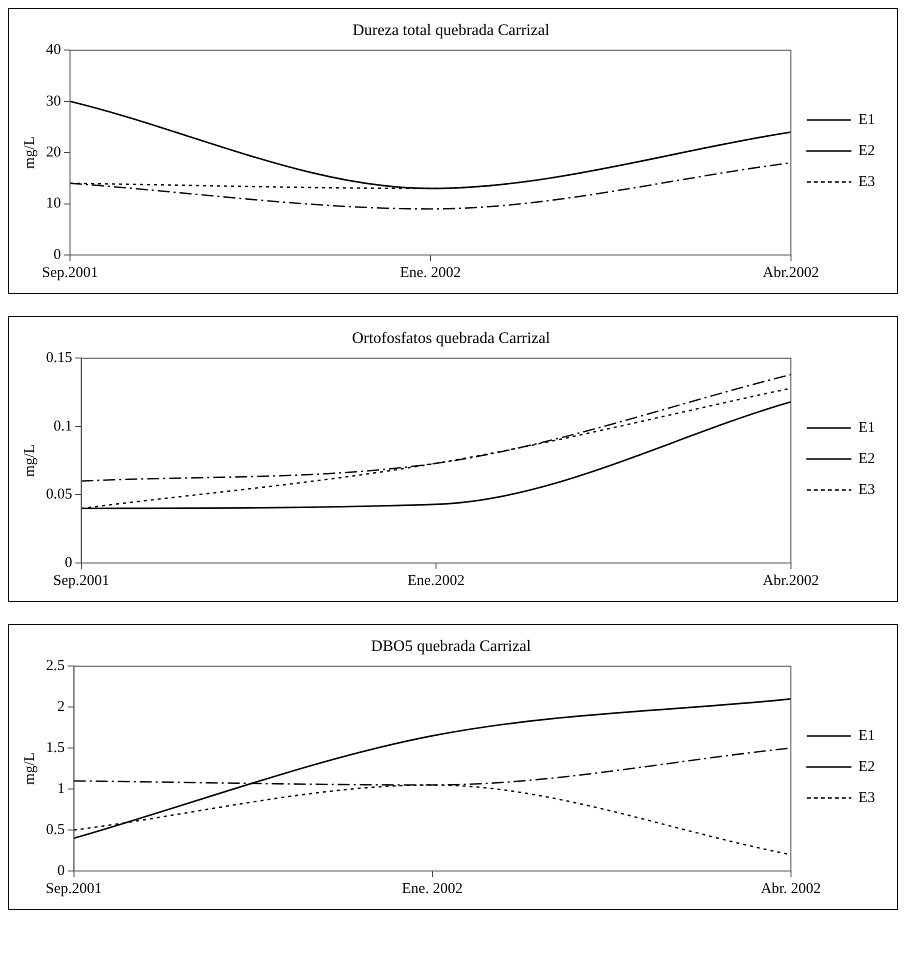 The height and width of the screenshot is (974, 909). Describe the element at coordinates (436, 580) in the screenshot. I see `x-tick-label: Ene.2002` at that location.